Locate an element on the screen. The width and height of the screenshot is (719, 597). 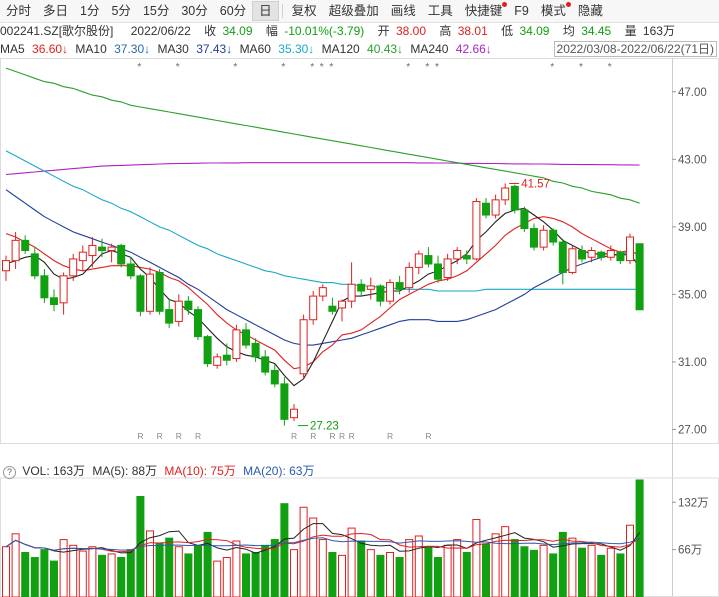
change-label: 幅 is located at coordinates (271, 31).